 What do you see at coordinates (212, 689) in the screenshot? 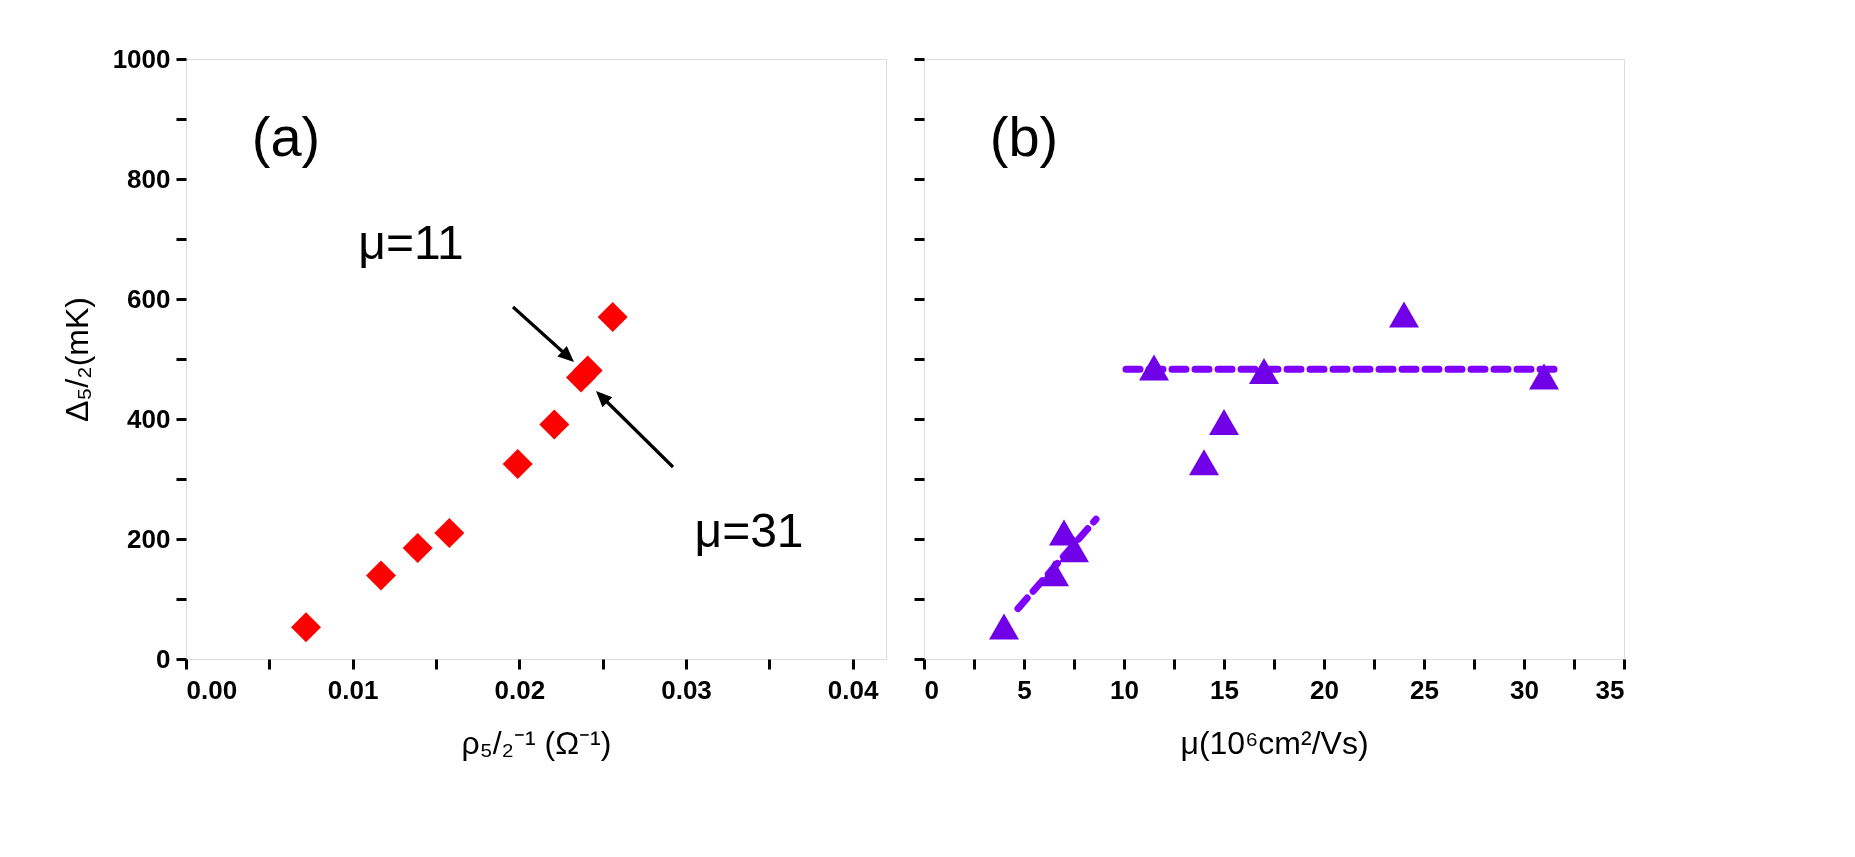
I see `x-tick-label: 0.00` at bounding box center [212, 689].